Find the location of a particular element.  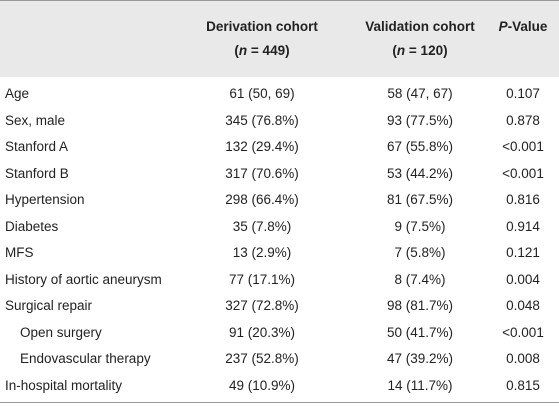

table-cell: 35 (7.8%) is located at coordinates (262, 226).